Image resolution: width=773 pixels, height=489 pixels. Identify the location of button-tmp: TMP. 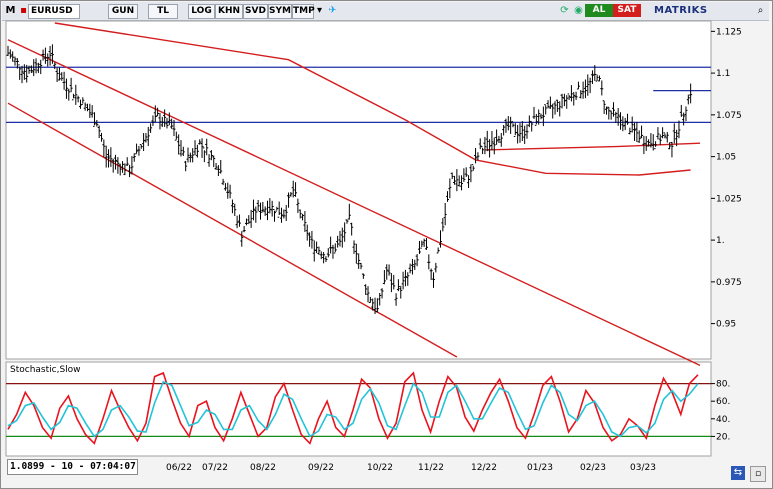
(303, 11).